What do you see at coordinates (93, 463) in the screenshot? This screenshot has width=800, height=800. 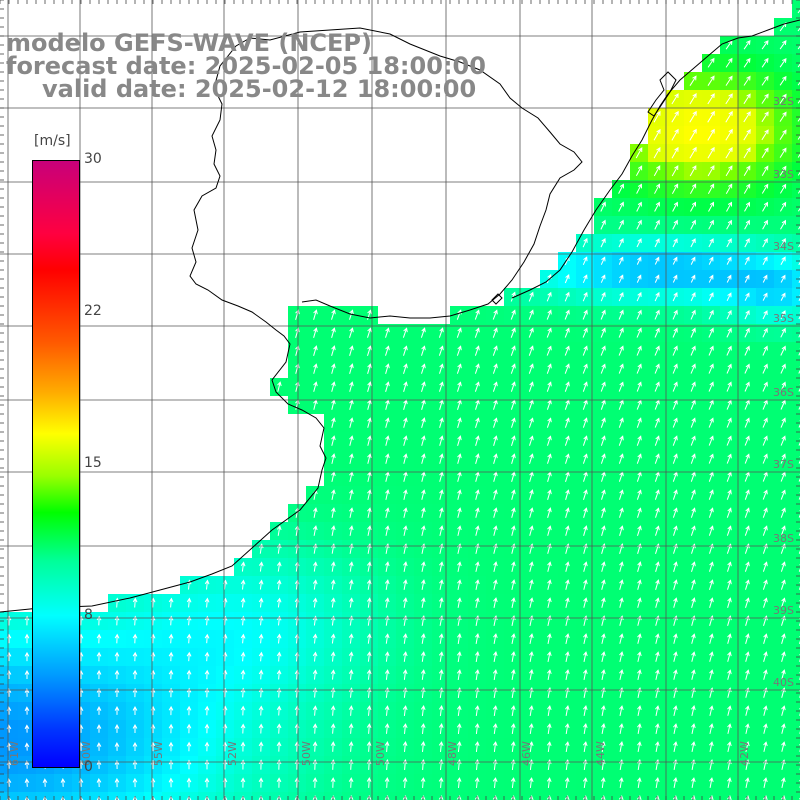 I see `colorbar-tick-15: 15` at bounding box center [93, 463].